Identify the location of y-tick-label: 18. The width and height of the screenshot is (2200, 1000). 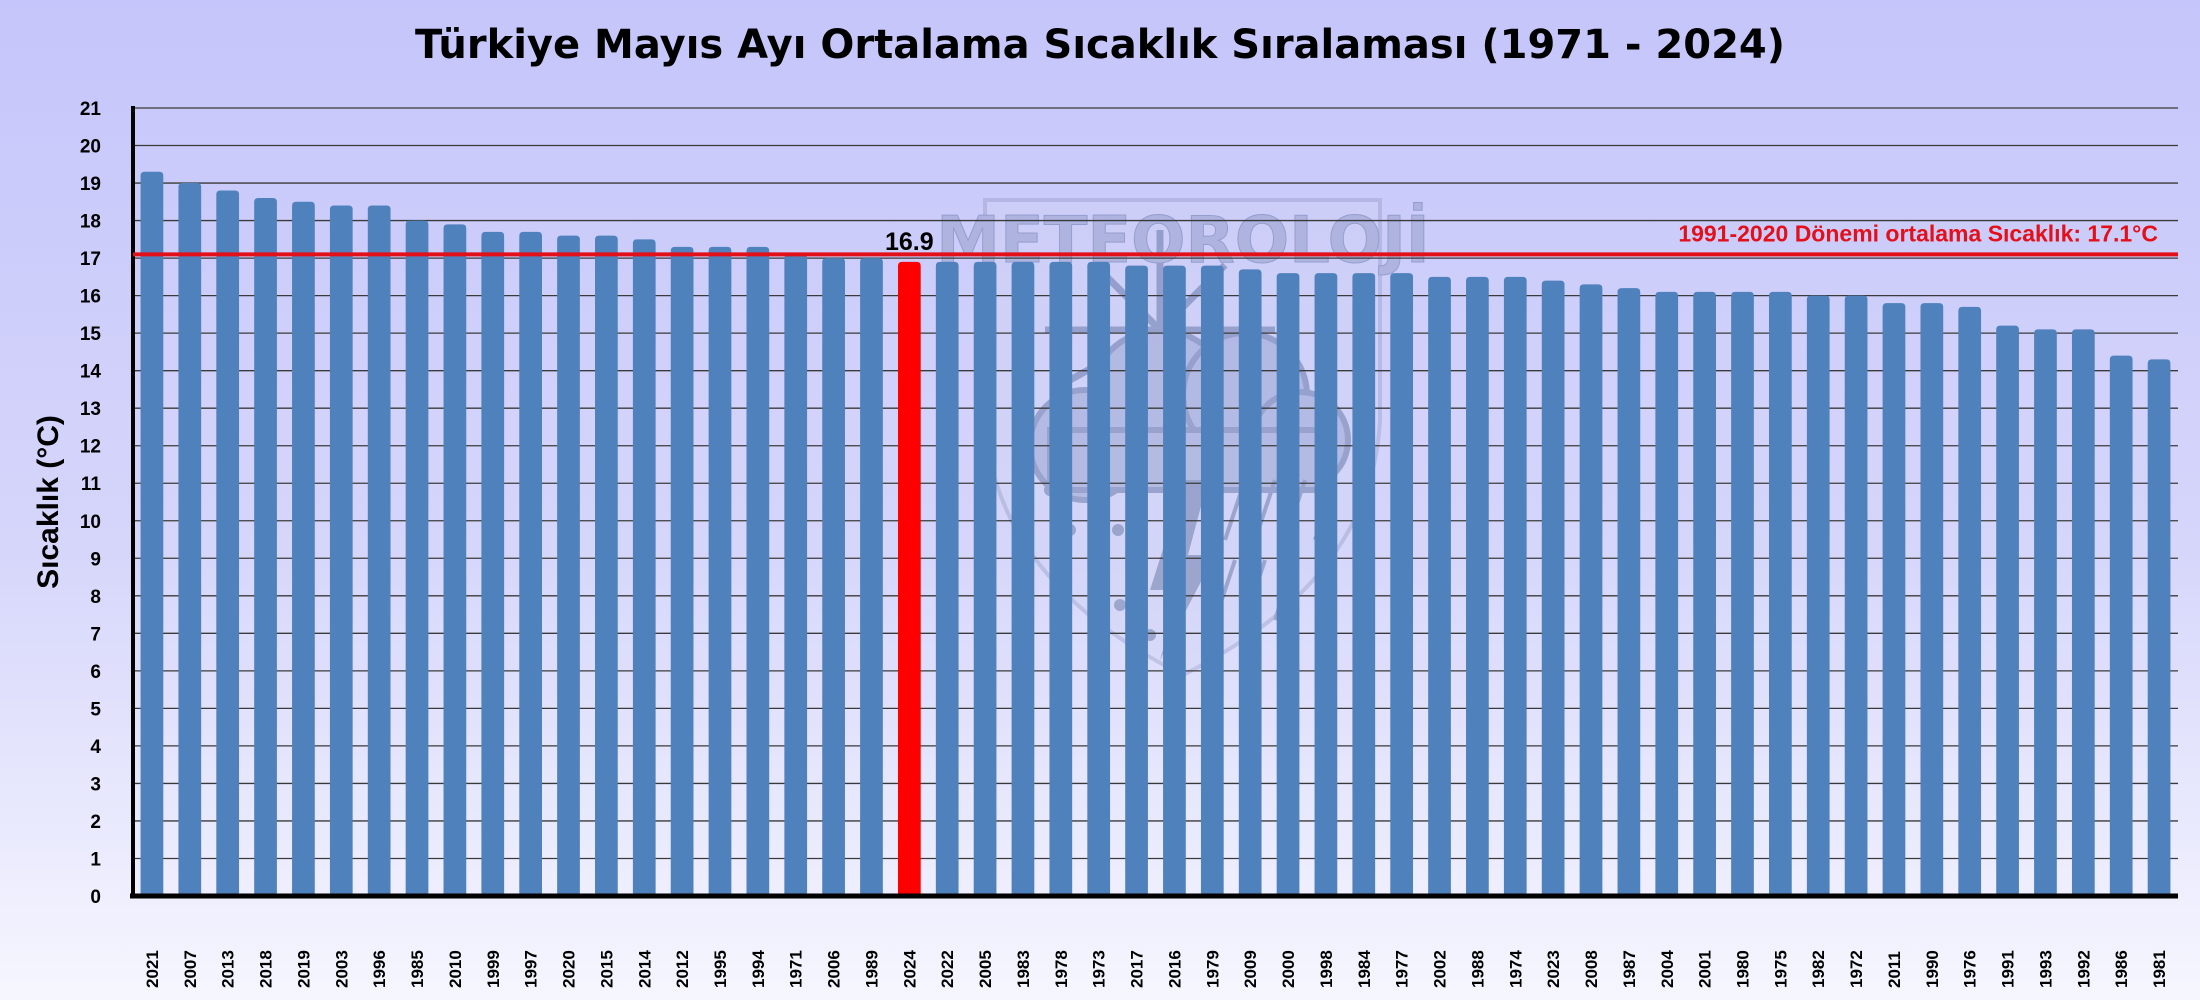
(90, 222).